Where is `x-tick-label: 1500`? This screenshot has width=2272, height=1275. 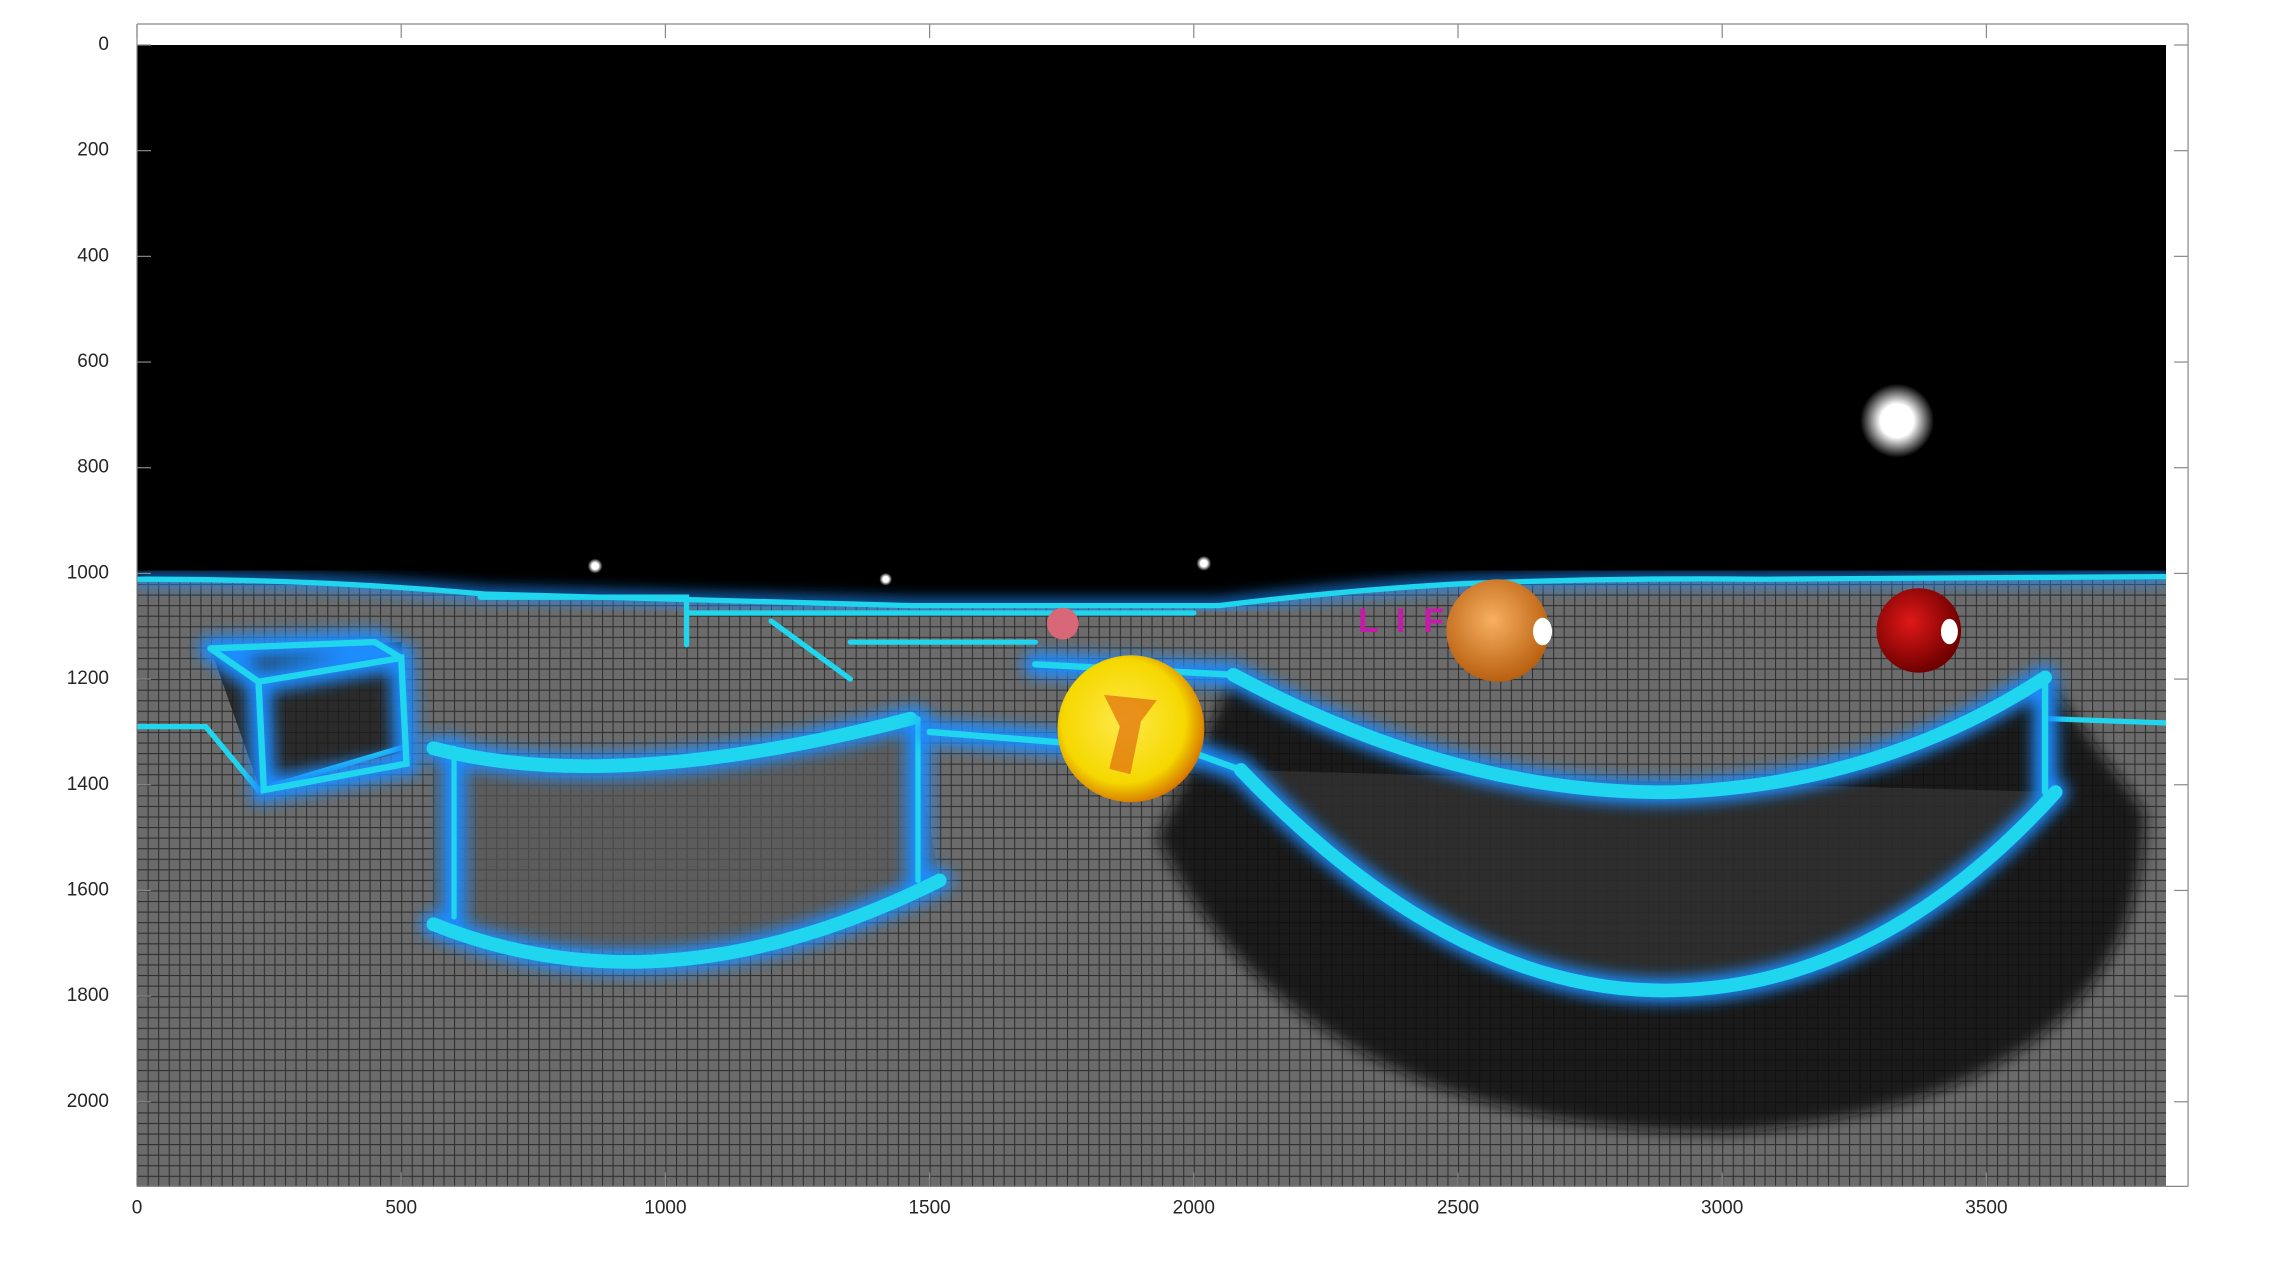 x-tick-label: 1500 is located at coordinates (929, 1207).